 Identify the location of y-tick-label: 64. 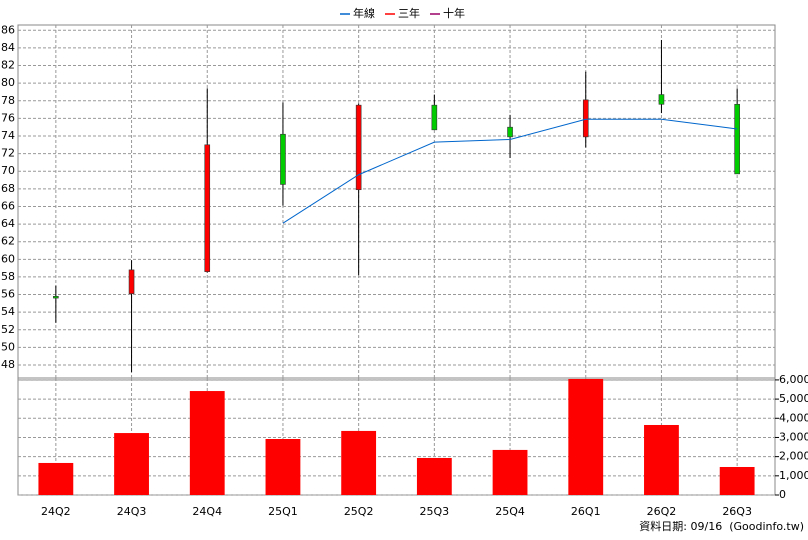
(8, 223).